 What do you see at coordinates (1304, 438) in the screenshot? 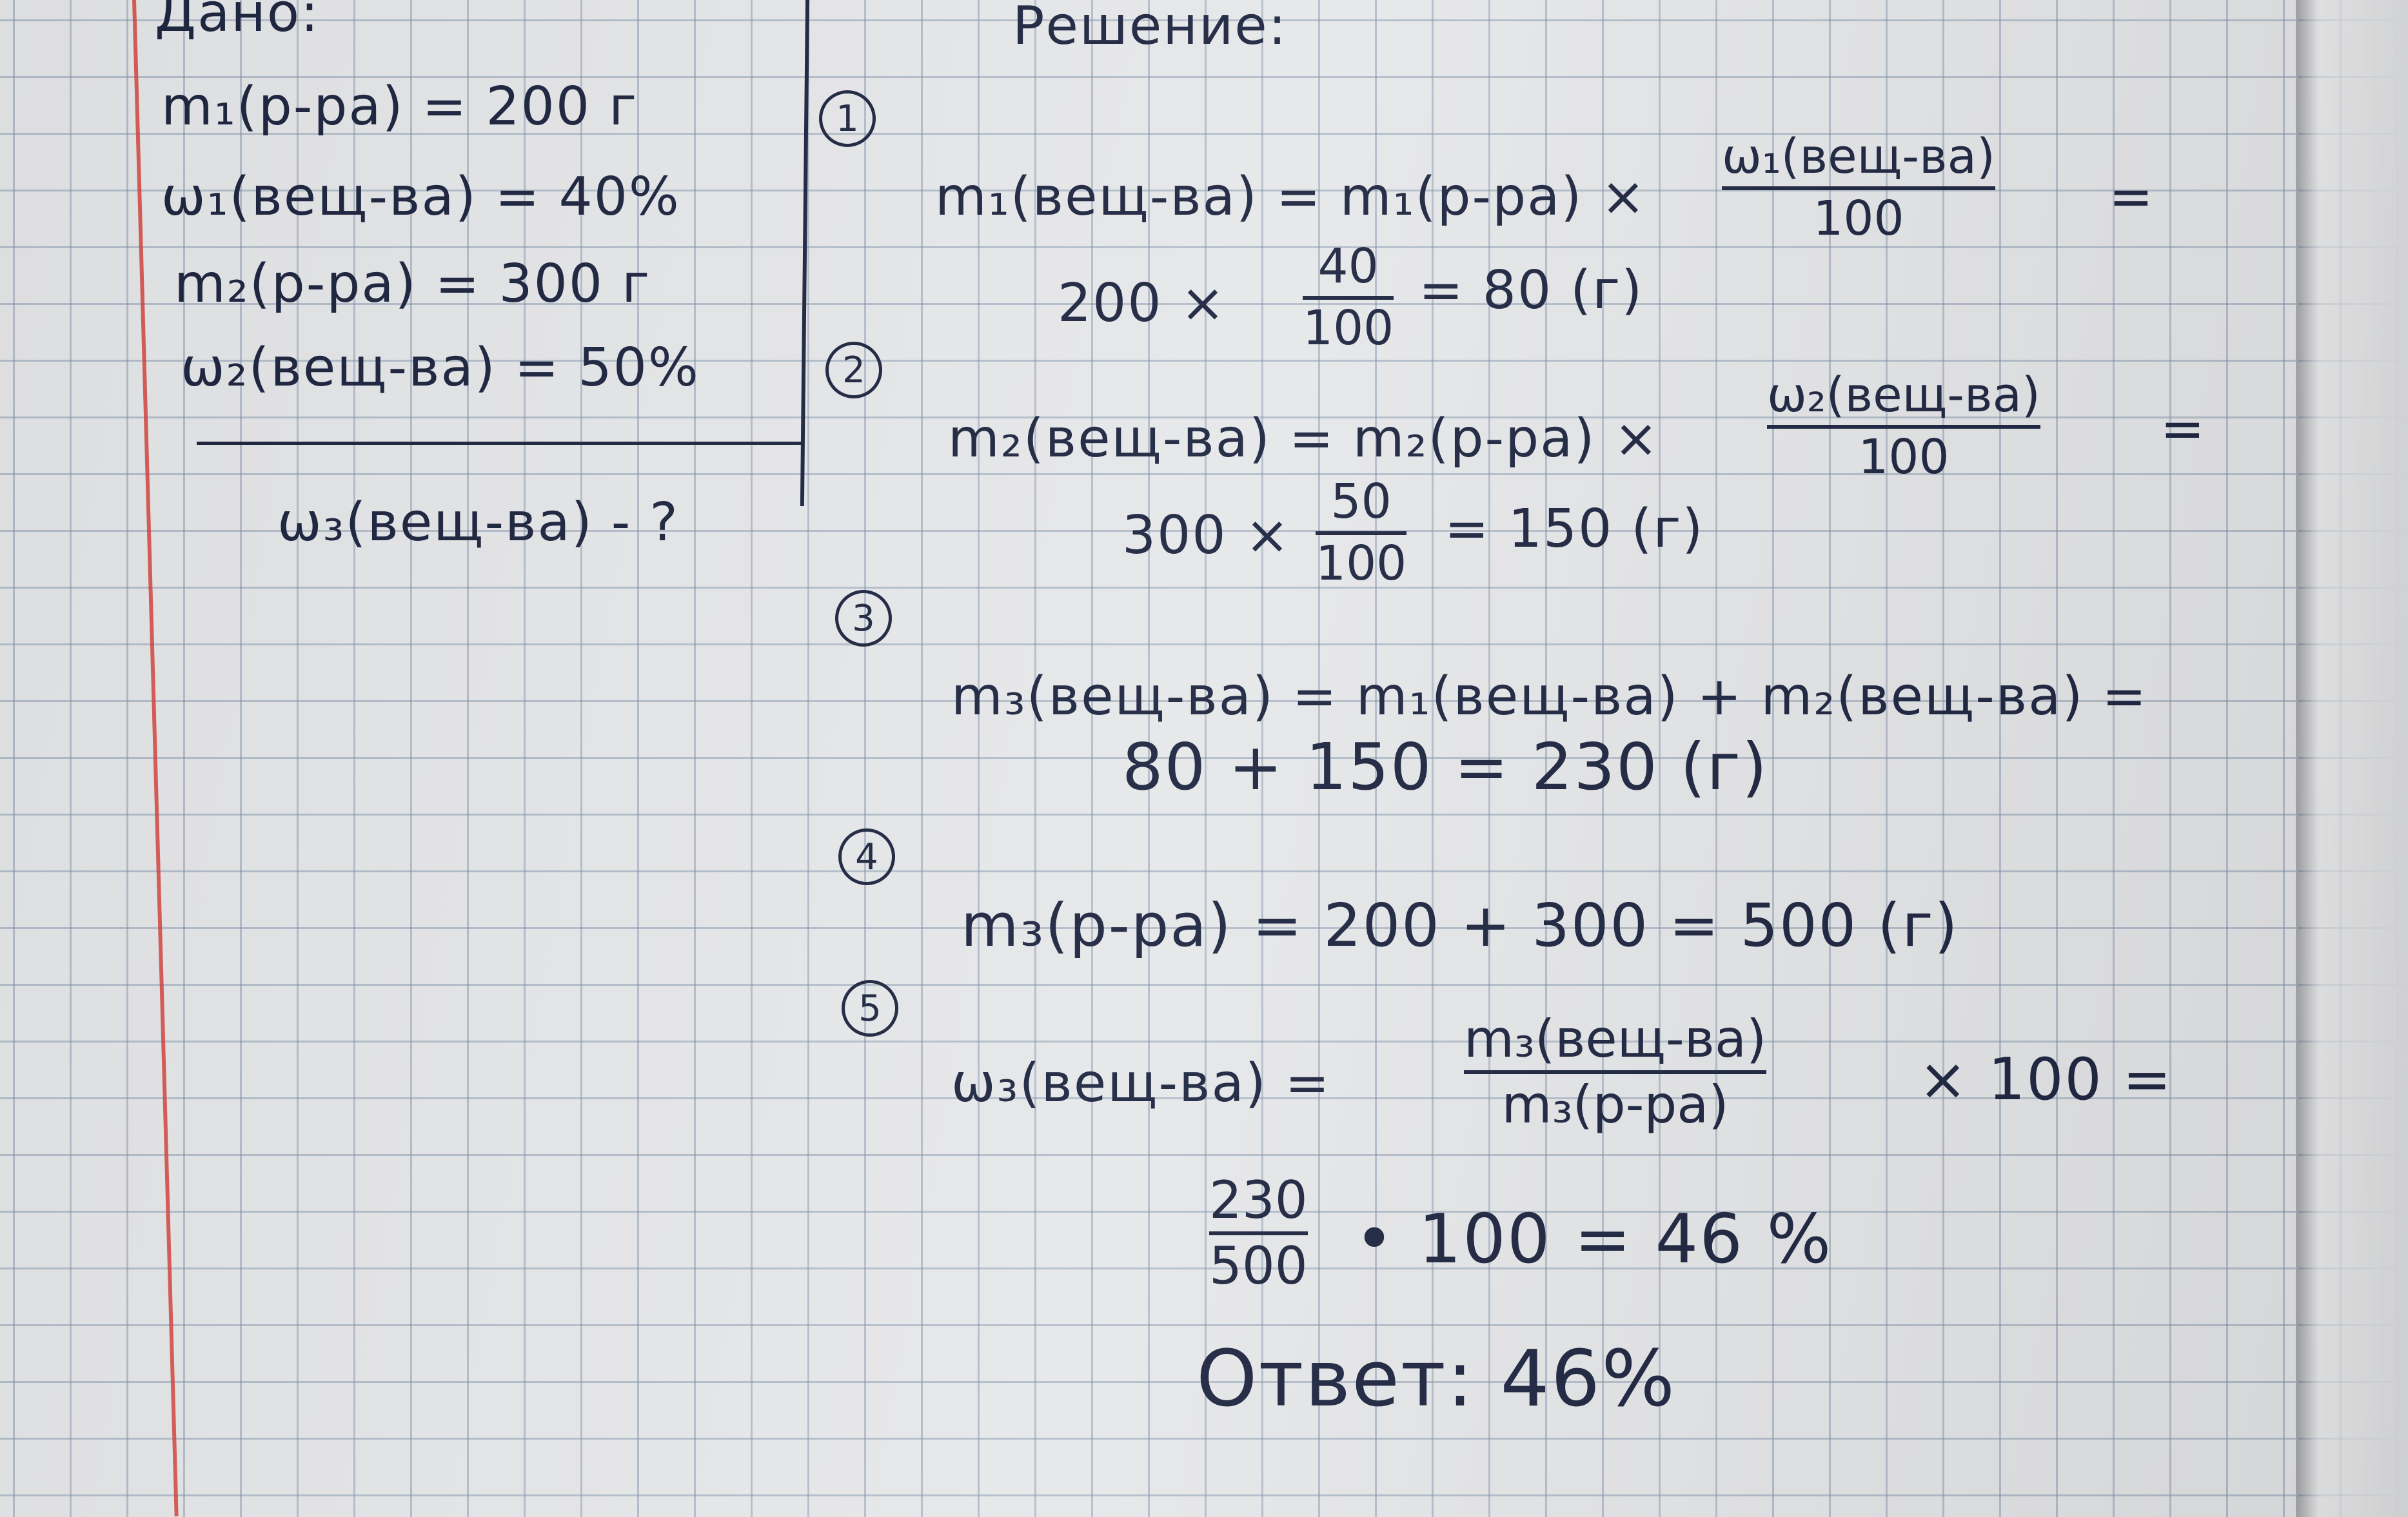
I see `step-formula: m₂(вещ-ва) = m₂(р-ра) ×` at bounding box center [1304, 438].